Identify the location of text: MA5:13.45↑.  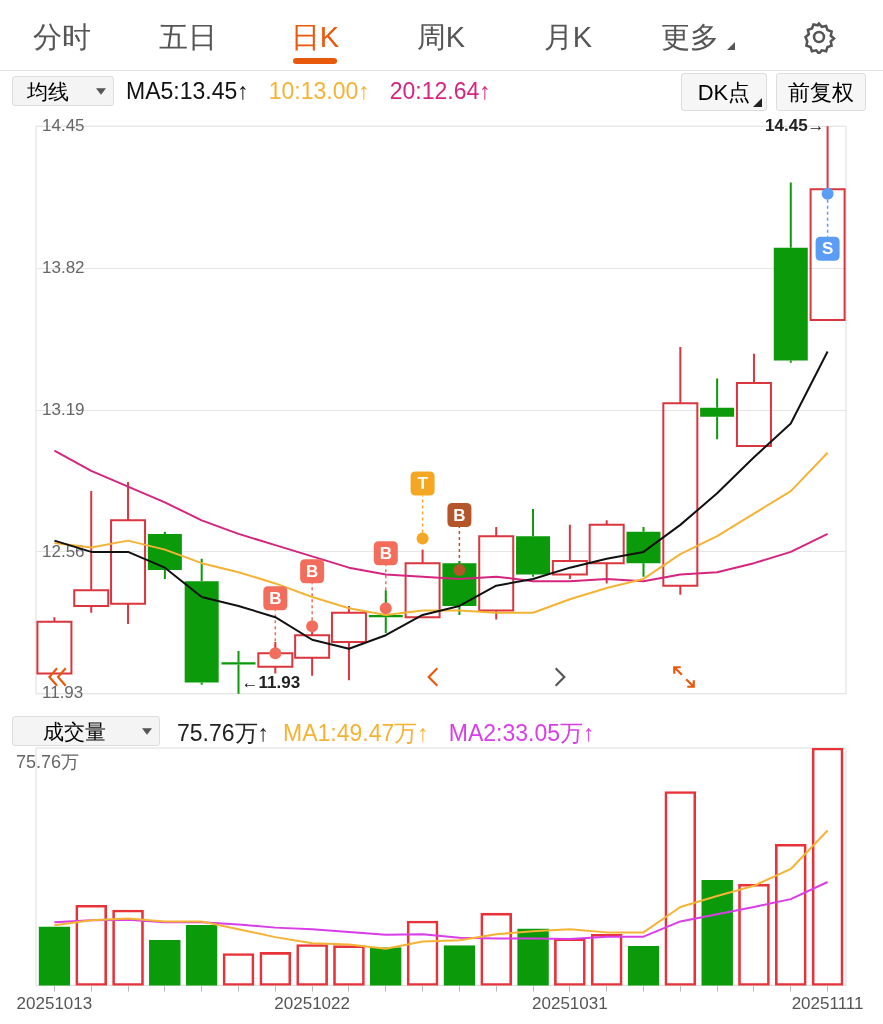
(187, 91).